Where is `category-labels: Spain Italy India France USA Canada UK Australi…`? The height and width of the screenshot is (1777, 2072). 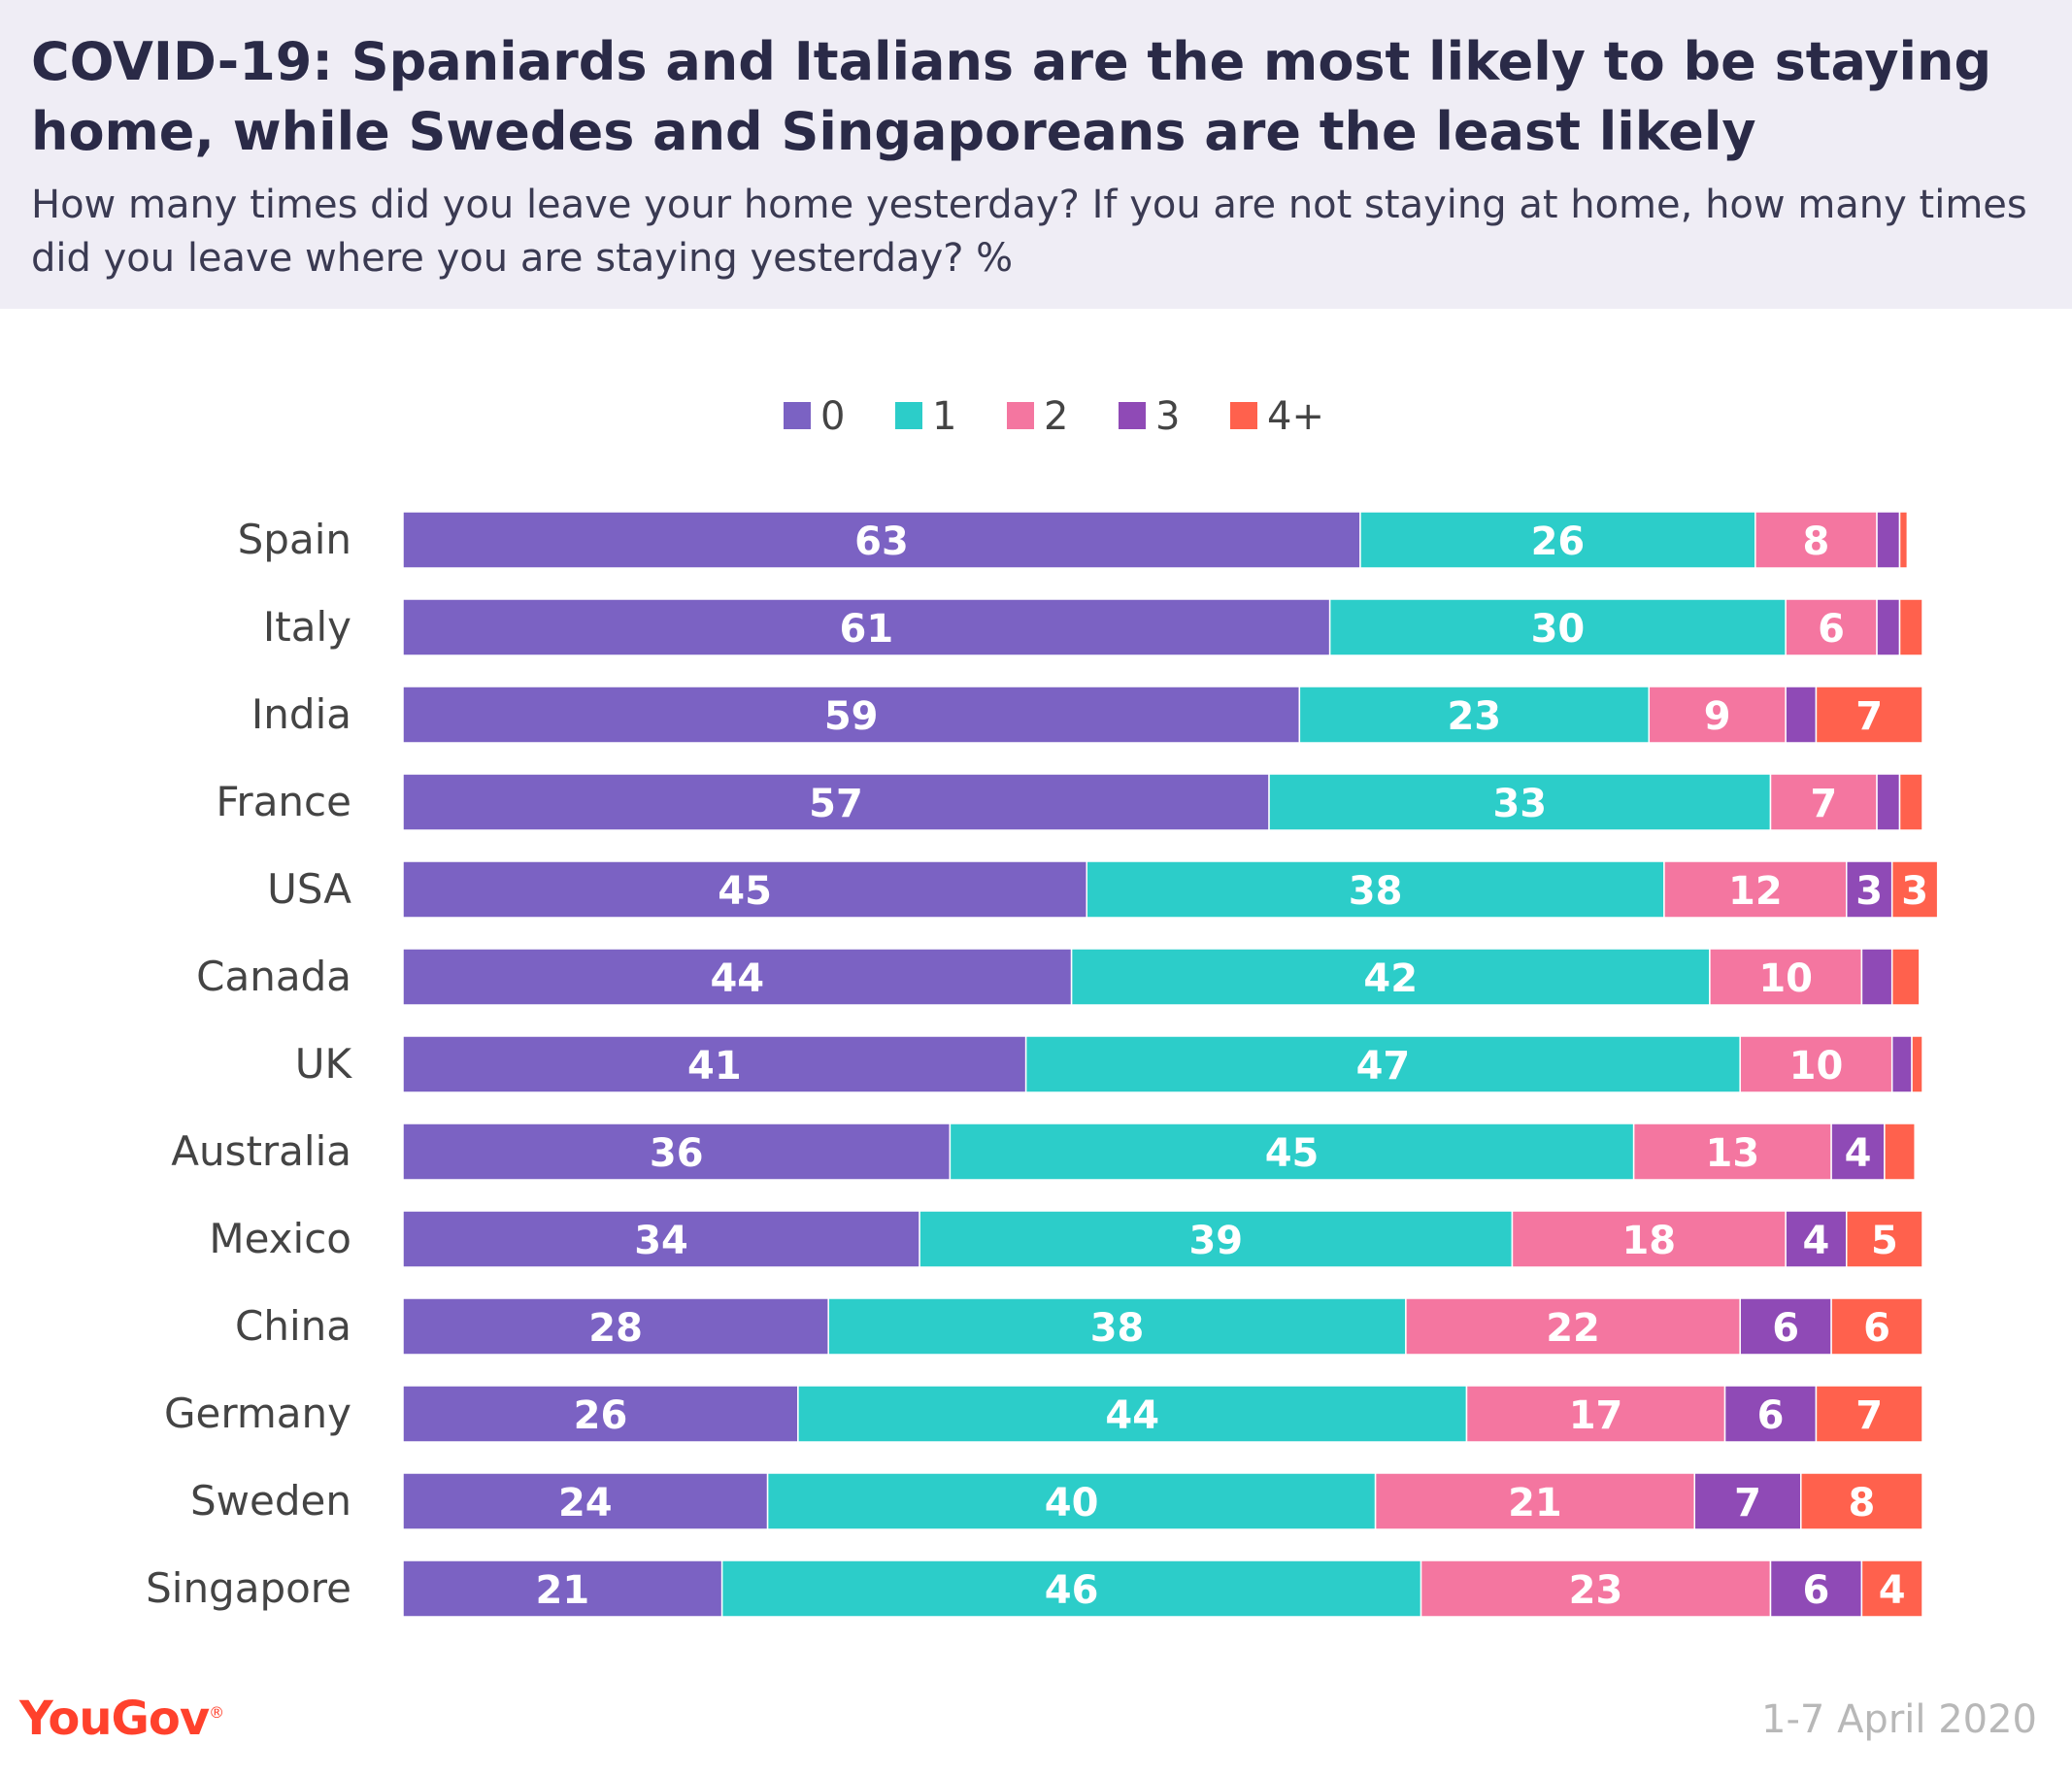 category-labels: Spain Italy India France USA Canada UK Australi… is located at coordinates (249, 1064).